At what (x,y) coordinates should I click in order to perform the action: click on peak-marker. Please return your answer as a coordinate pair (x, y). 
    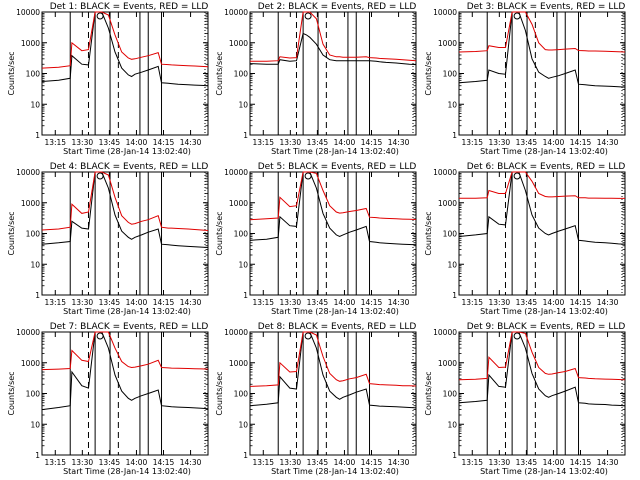
    Looking at the image, I should click on (308, 16).